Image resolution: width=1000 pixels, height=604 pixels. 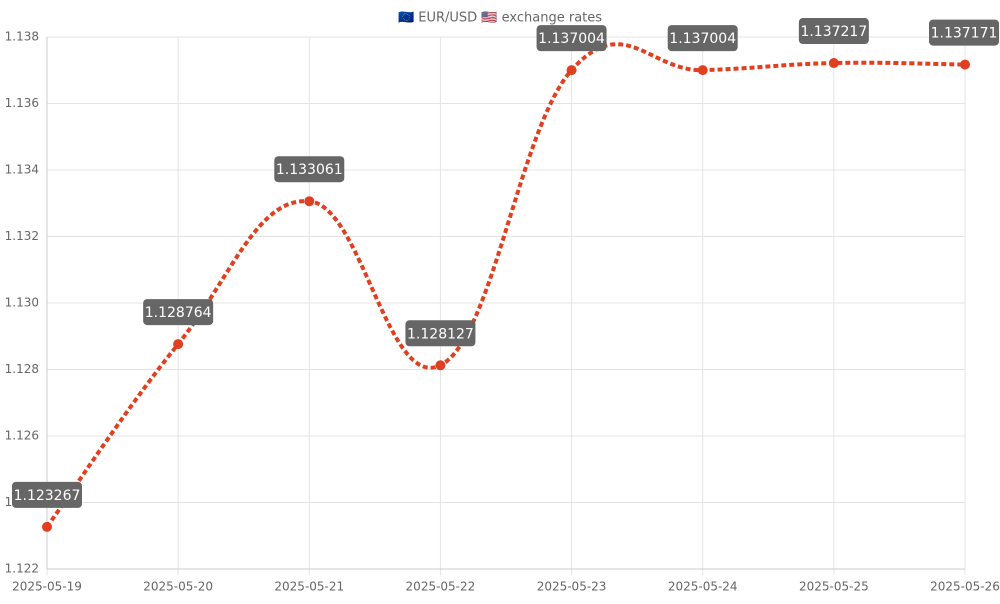 I want to click on x-tick-label: 2025-05-23, so click(x=572, y=587).